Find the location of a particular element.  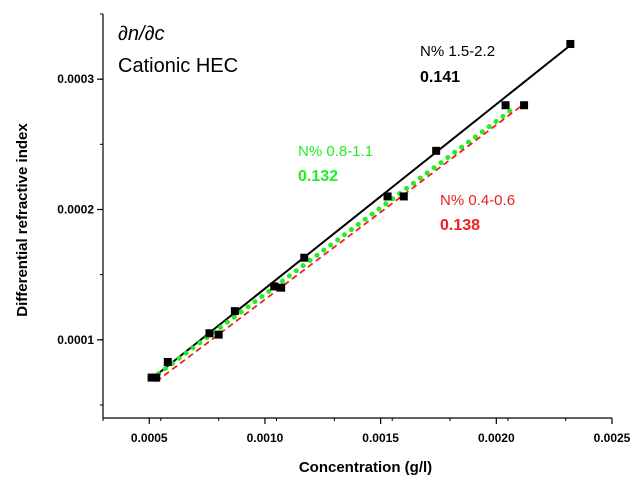

series-label-0: N% 1.5-2.2 is located at coordinates (457, 51).